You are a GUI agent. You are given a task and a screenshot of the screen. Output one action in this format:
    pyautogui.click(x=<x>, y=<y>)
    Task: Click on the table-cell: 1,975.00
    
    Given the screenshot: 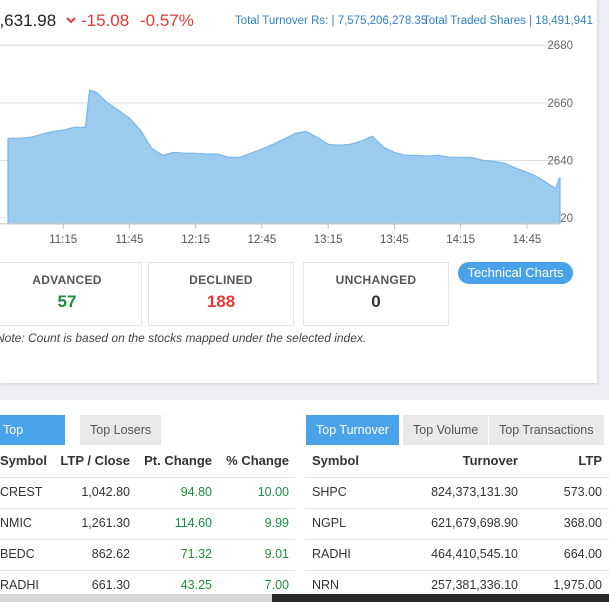 What is the action you would take?
    pyautogui.click(x=577, y=585)
    